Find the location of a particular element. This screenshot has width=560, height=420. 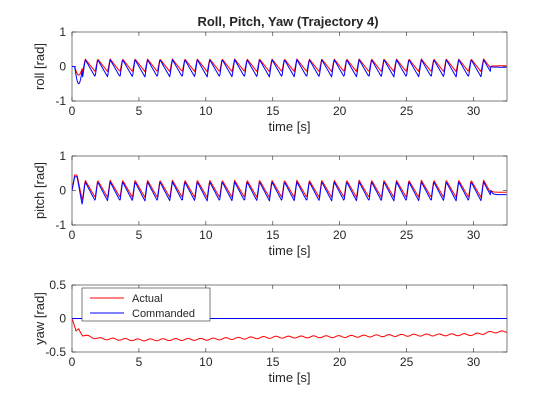

y-axis-label: pitch [rad] is located at coordinates (39, 190).